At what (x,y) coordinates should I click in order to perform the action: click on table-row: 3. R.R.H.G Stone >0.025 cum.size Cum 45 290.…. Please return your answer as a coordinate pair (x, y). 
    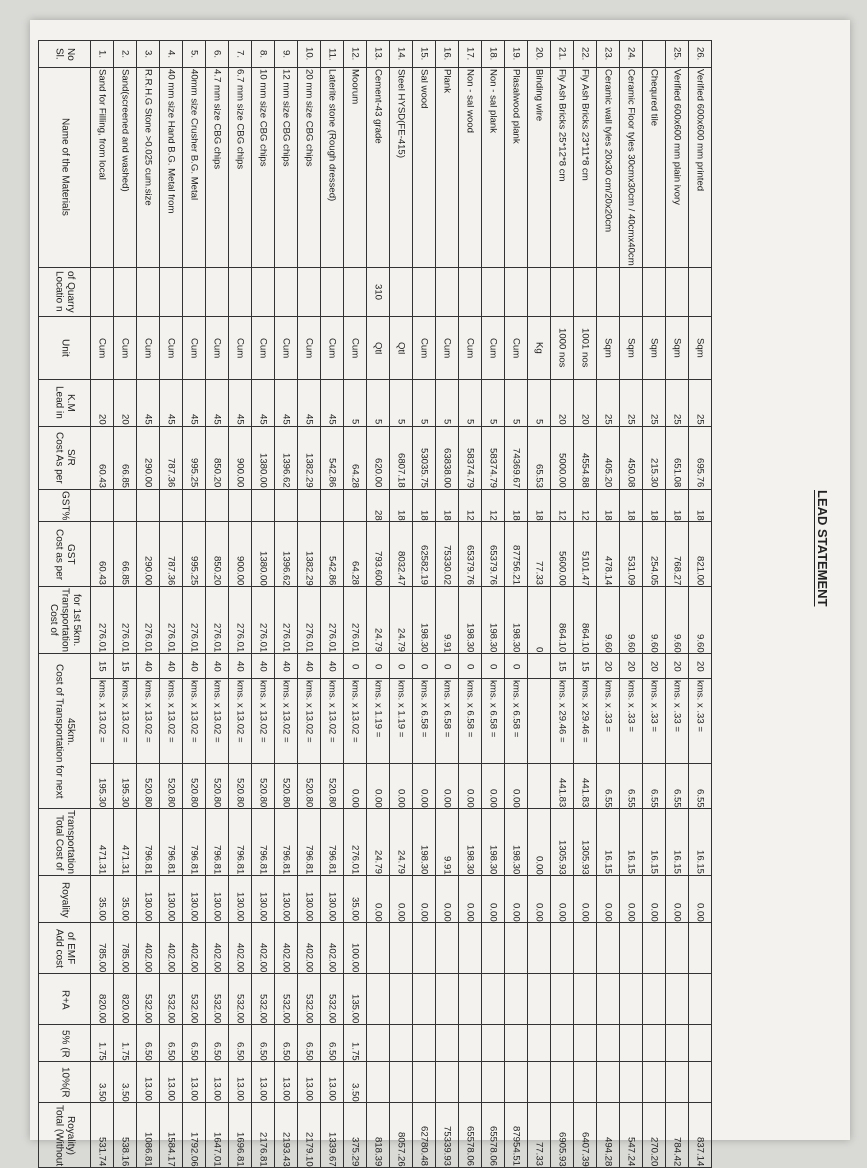
    Looking at the image, I should click on (148, 604).